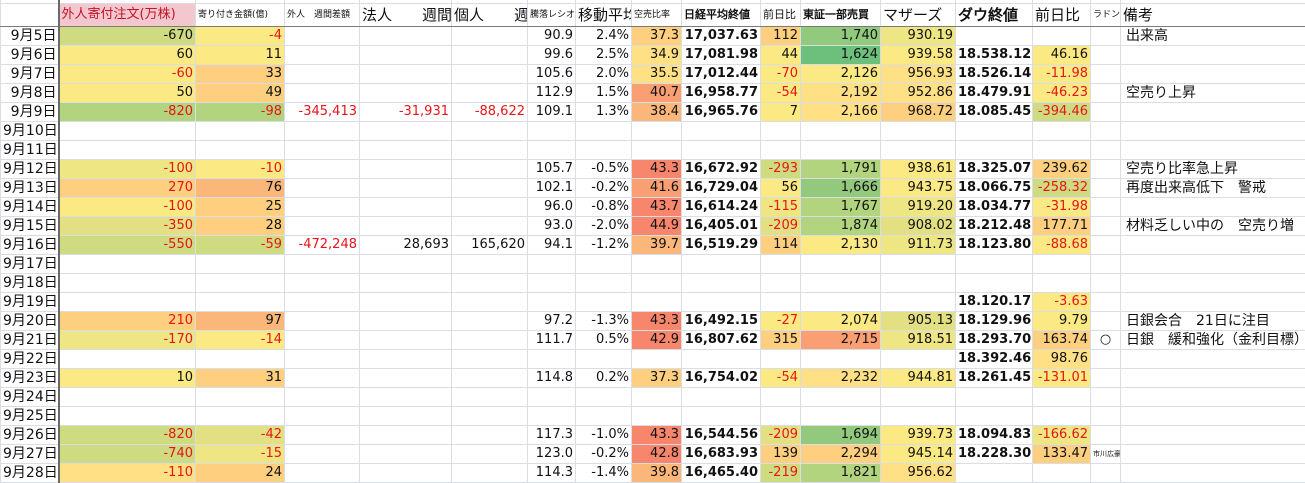  What do you see at coordinates (721, 283) in the screenshot?
I see `cell-nikkei-close` at bounding box center [721, 283].